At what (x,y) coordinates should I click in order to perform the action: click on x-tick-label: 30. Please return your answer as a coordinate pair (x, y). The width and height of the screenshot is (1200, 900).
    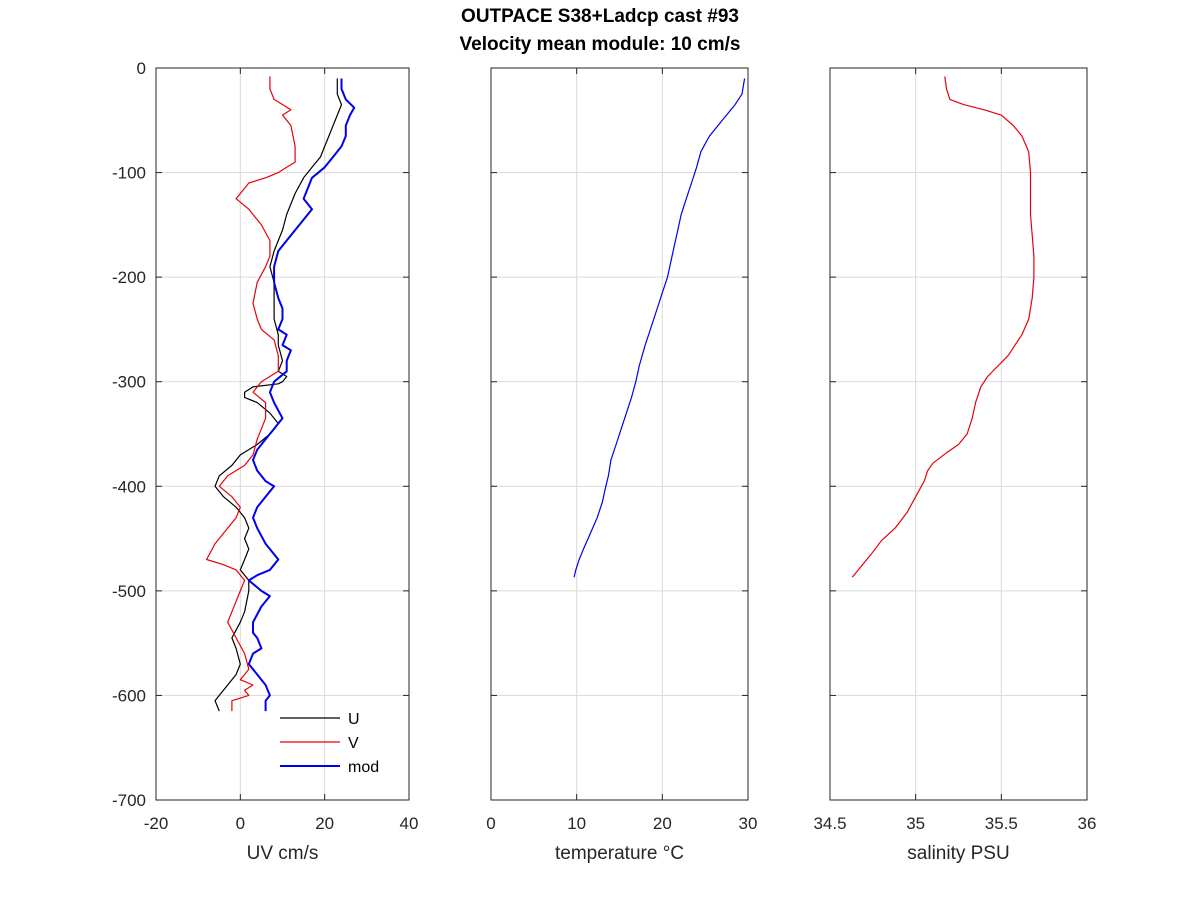
    Looking at the image, I should click on (748, 823).